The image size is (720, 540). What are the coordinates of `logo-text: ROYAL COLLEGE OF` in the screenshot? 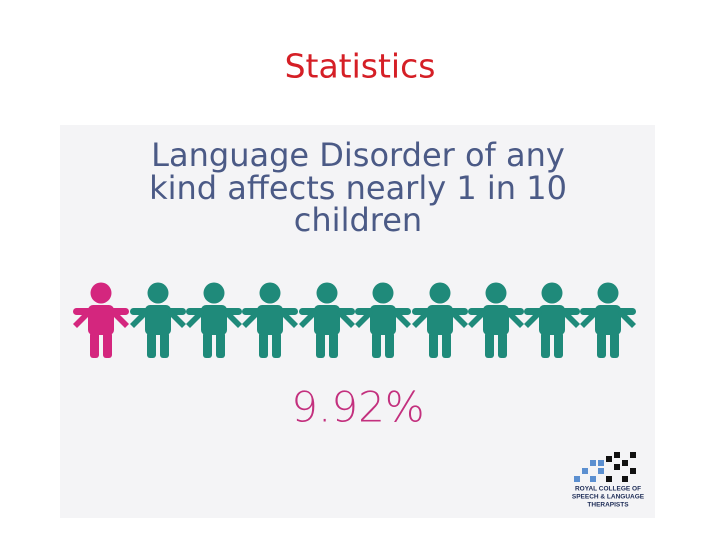 It's located at (608, 489).